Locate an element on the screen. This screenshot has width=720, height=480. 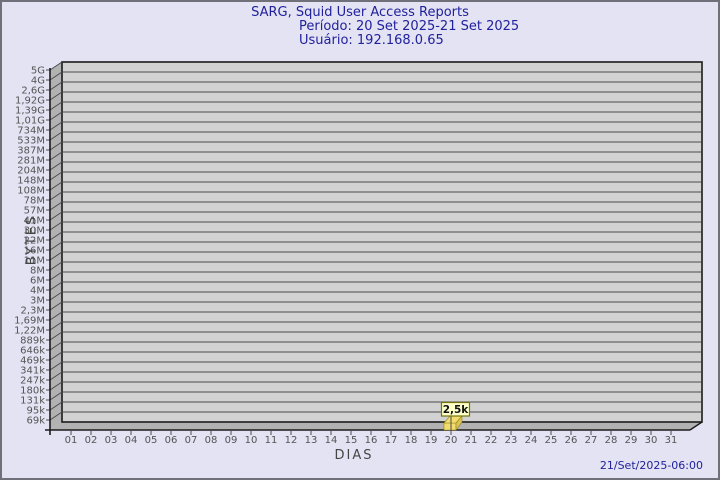
x-tick-label: 17 is located at coordinates (391, 440).